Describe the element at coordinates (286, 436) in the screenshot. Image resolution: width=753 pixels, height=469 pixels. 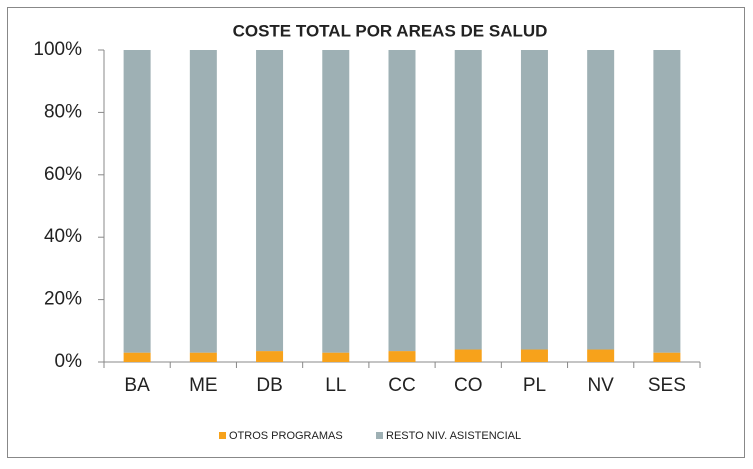
I see `legend-label: OTROS PROGRAMAS` at that location.